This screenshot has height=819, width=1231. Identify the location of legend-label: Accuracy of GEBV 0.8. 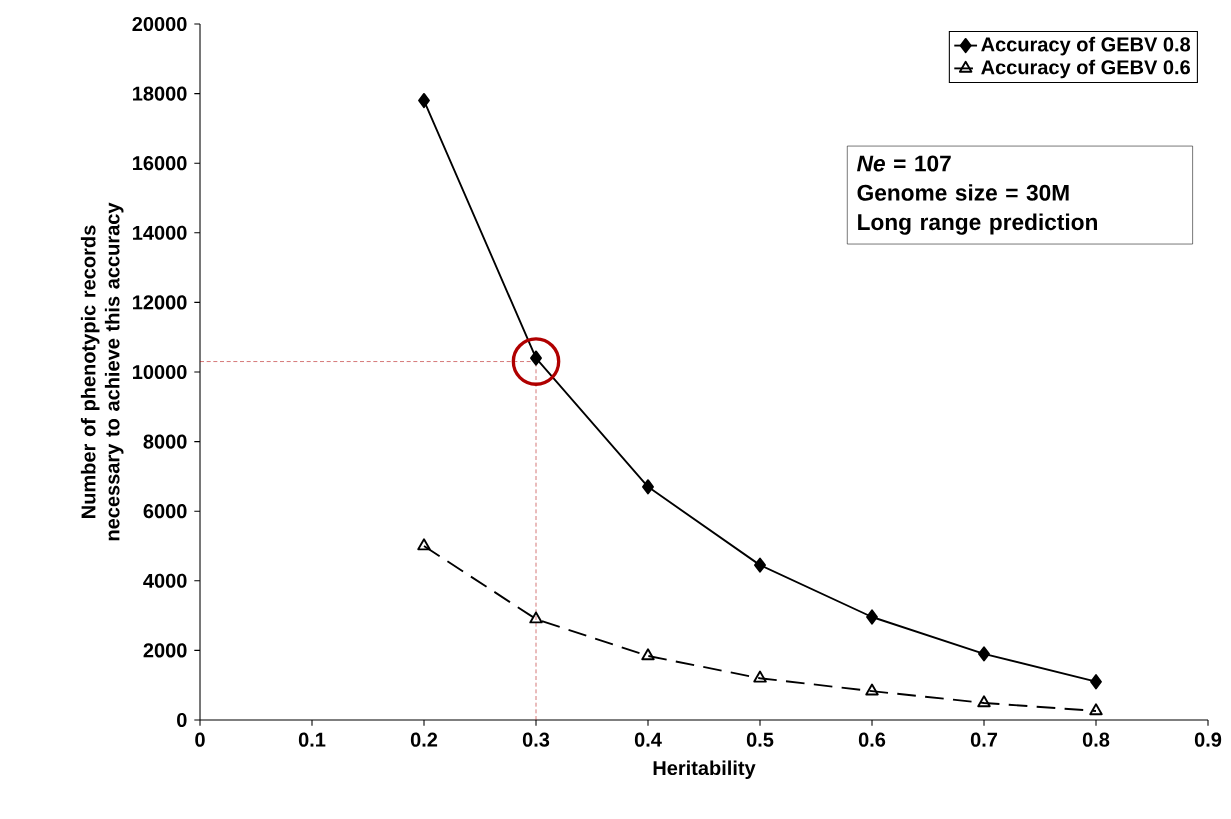
(1086, 46).